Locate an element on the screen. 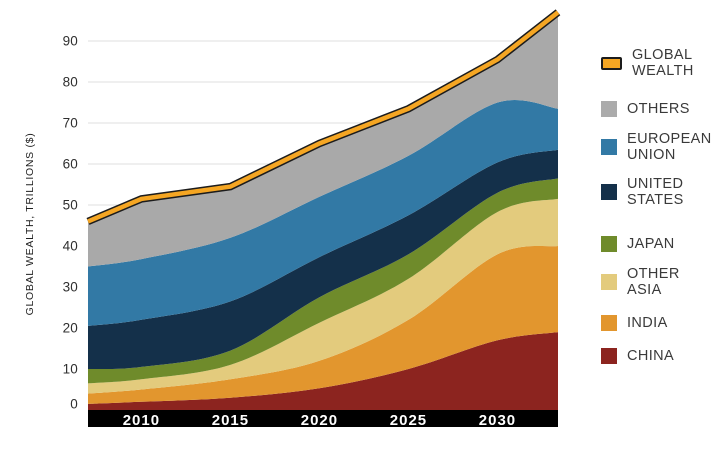  y-tick-60: 60 is located at coordinates (70, 164).